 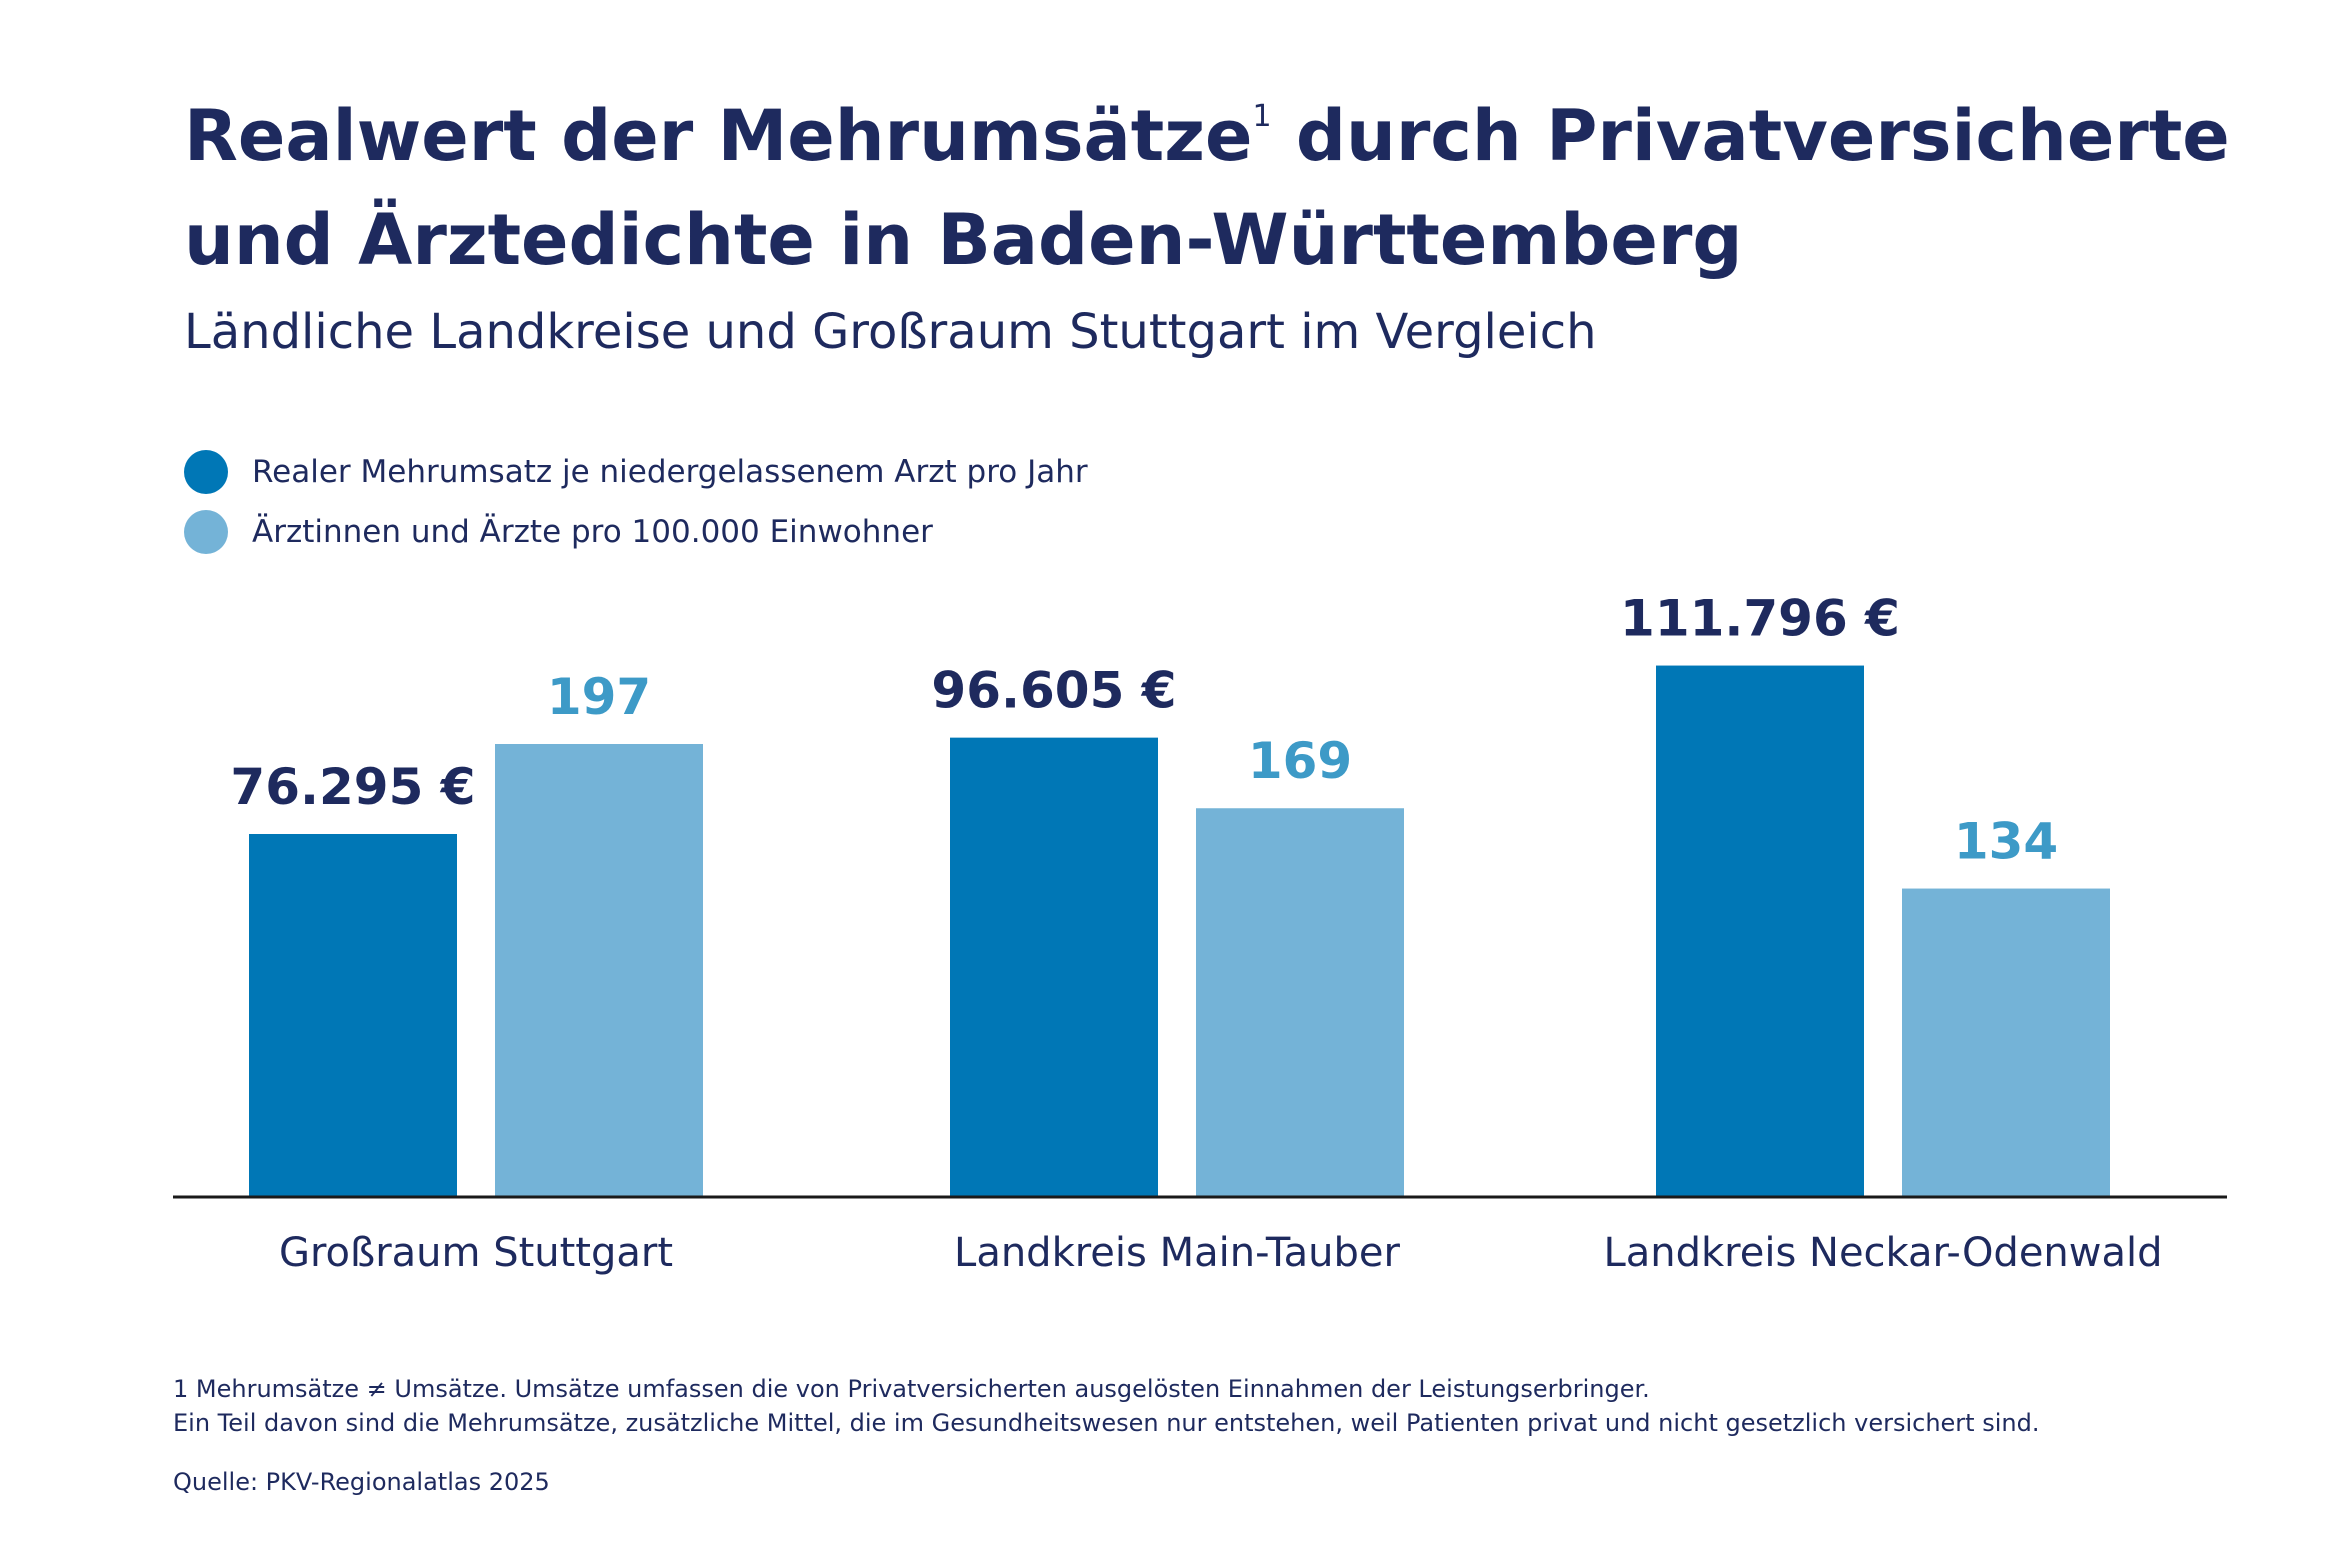 What do you see at coordinates (2006, 842) in the screenshot?
I see `data-label-aerzte-2: 134` at bounding box center [2006, 842].